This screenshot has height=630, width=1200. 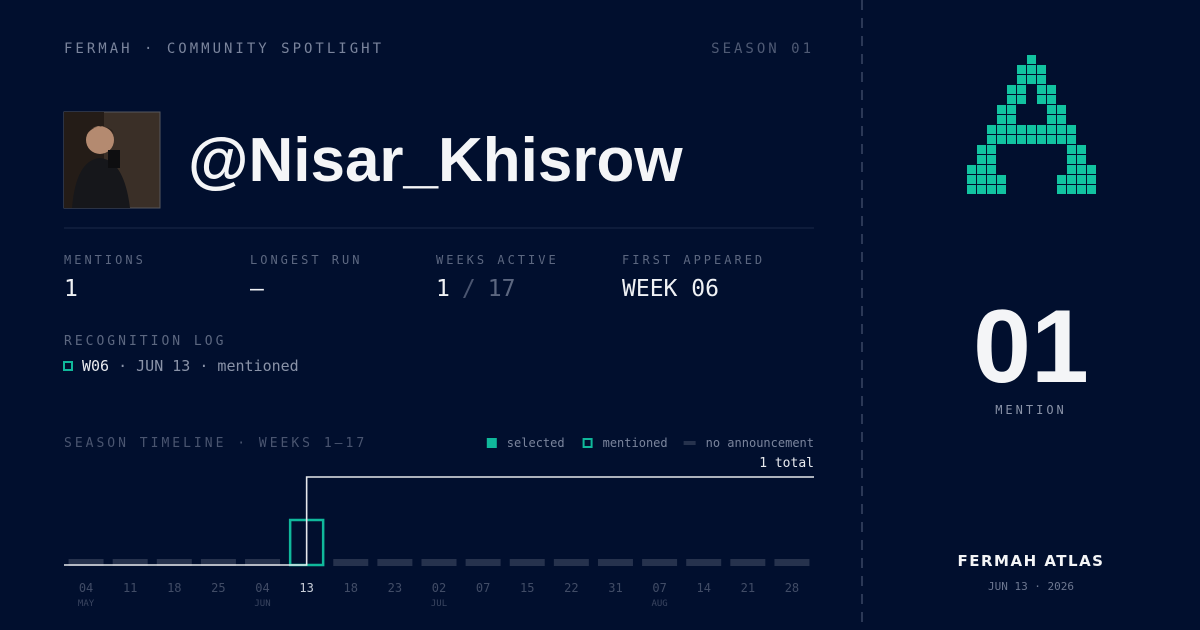 What do you see at coordinates (395, 588) in the screenshot?
I see `week-day: 23` at bounding box center [395, 588].